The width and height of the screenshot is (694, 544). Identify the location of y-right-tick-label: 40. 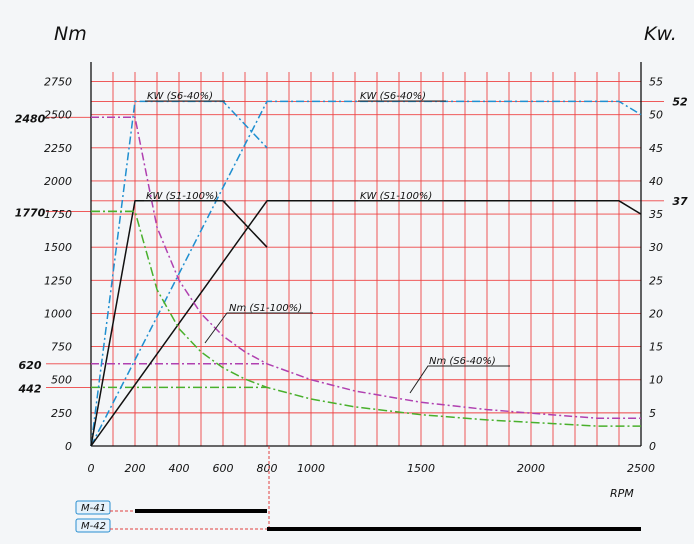
(656, 181).